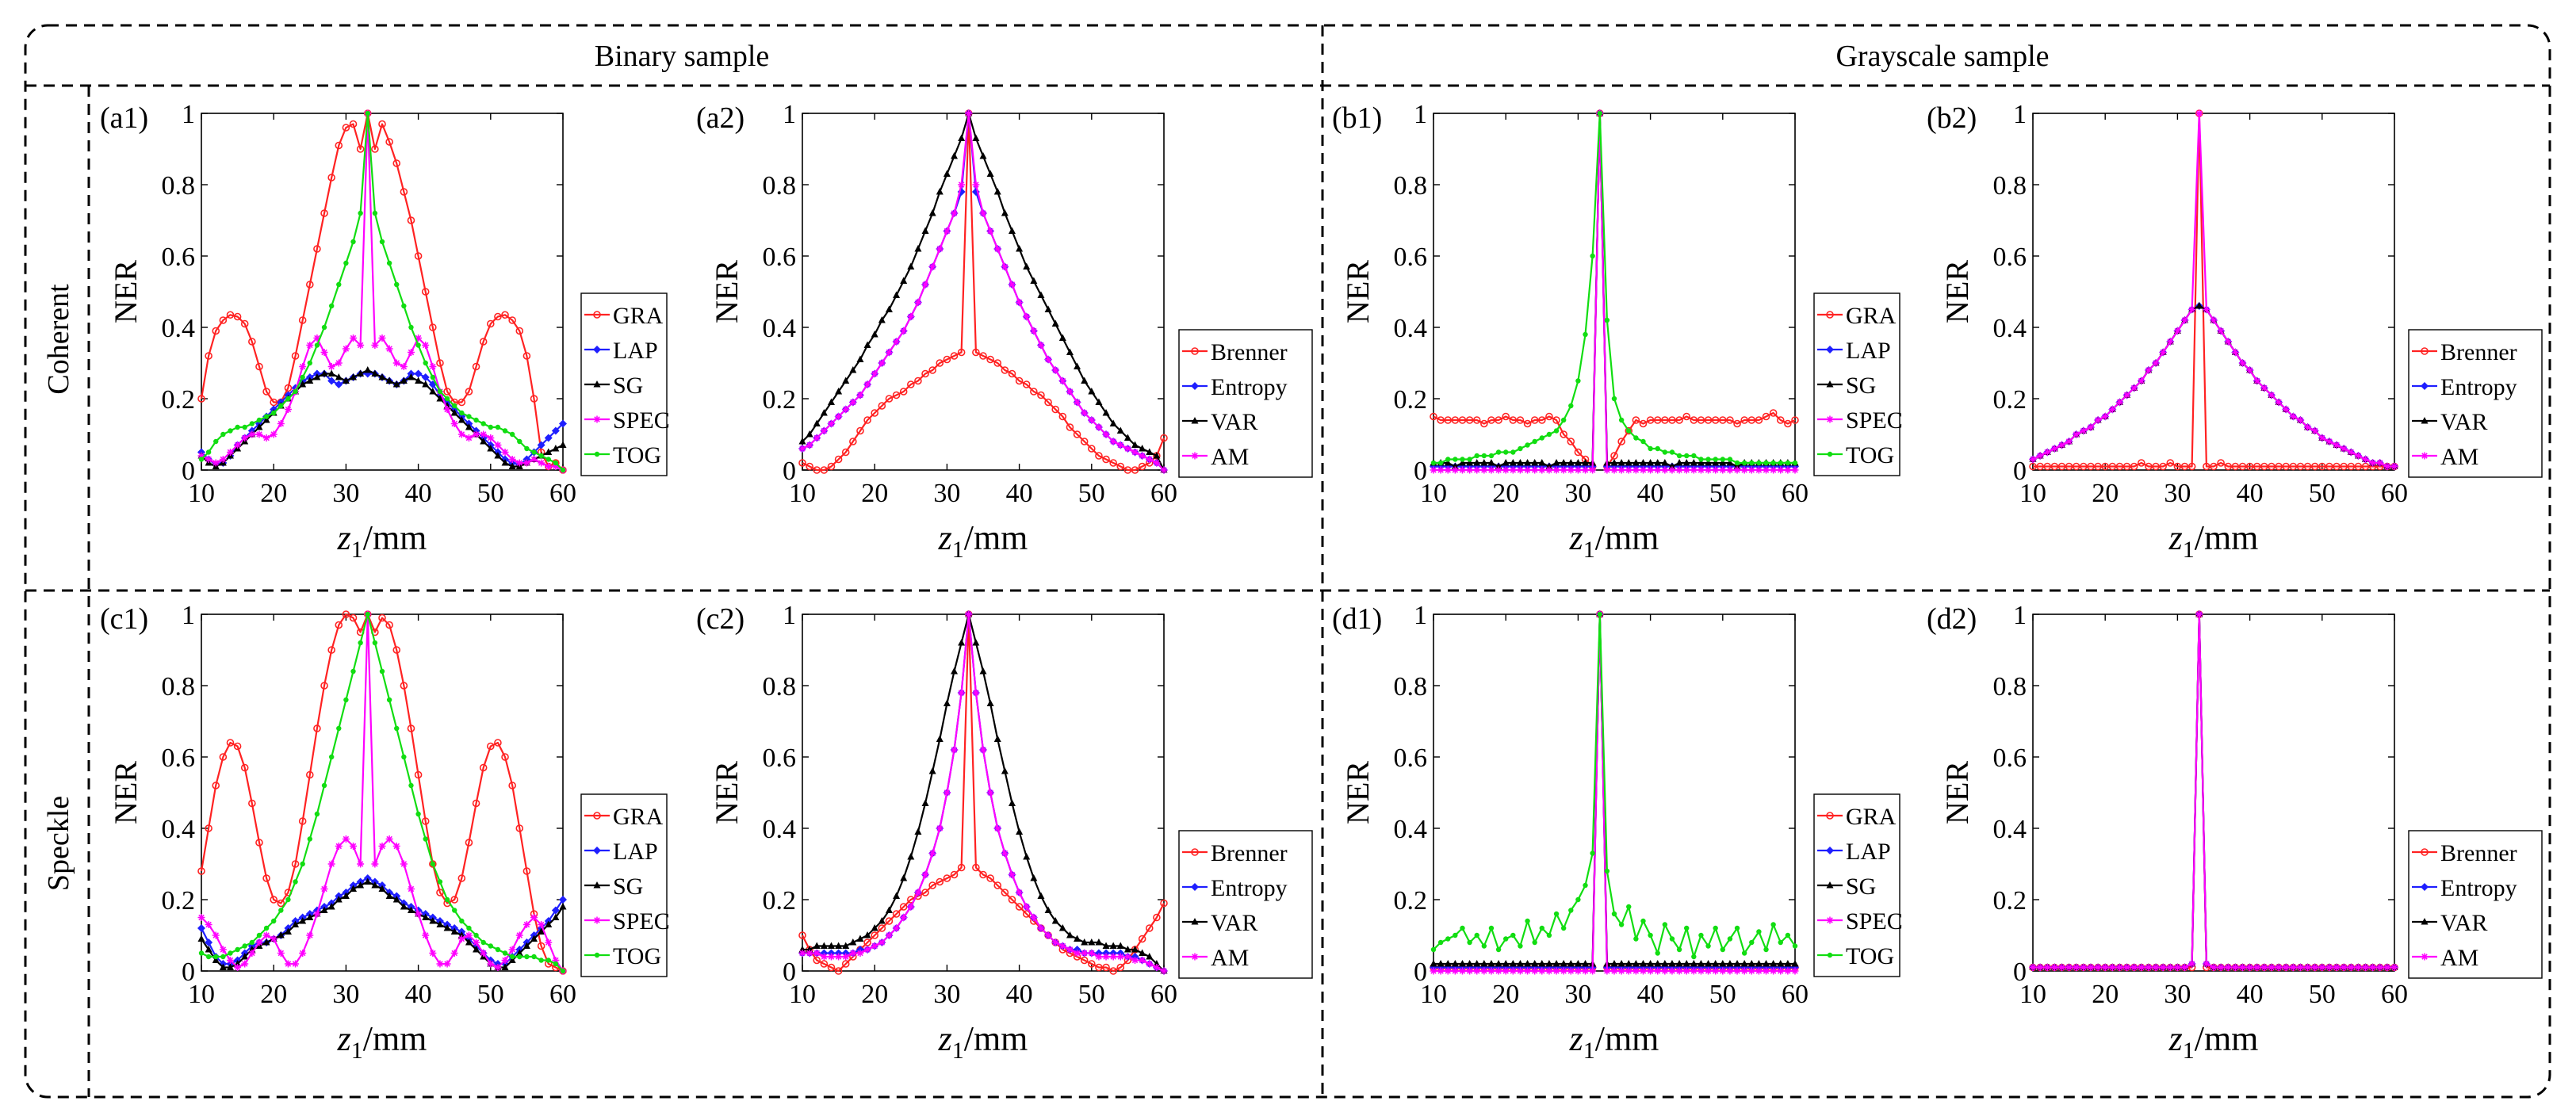  I want to click on series-var, so click(983, 291).